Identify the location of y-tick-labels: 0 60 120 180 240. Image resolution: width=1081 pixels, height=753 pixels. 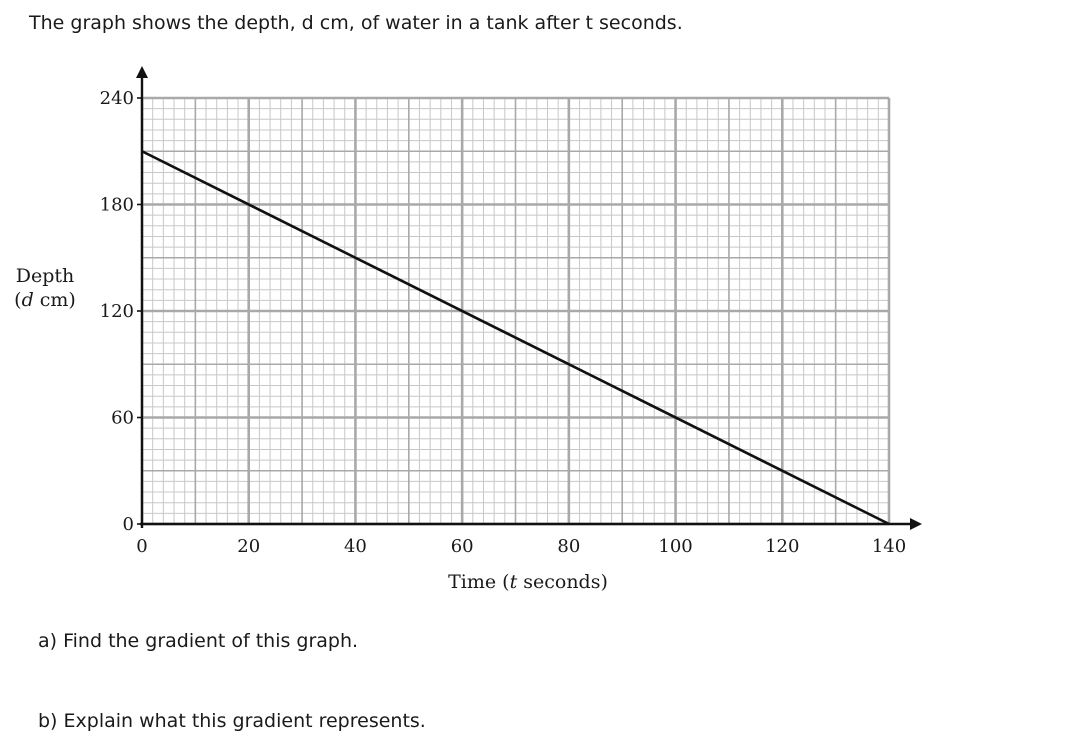
(117, 311).